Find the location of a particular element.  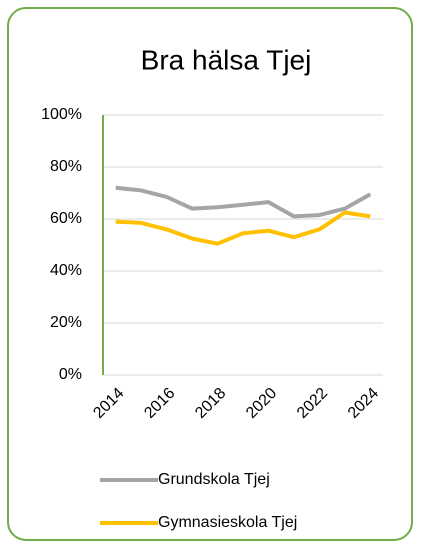

y-tick-label: 100% is located at coordinates (61, 114).